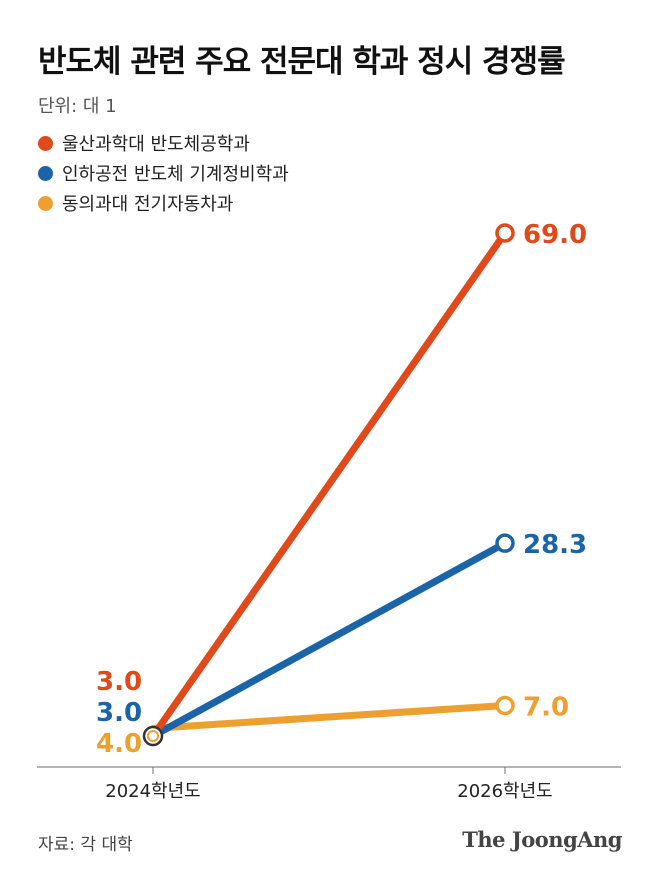  I want to click on legend-item-ulsan: 울산과학대 반도체공학과, so click(163, 143).